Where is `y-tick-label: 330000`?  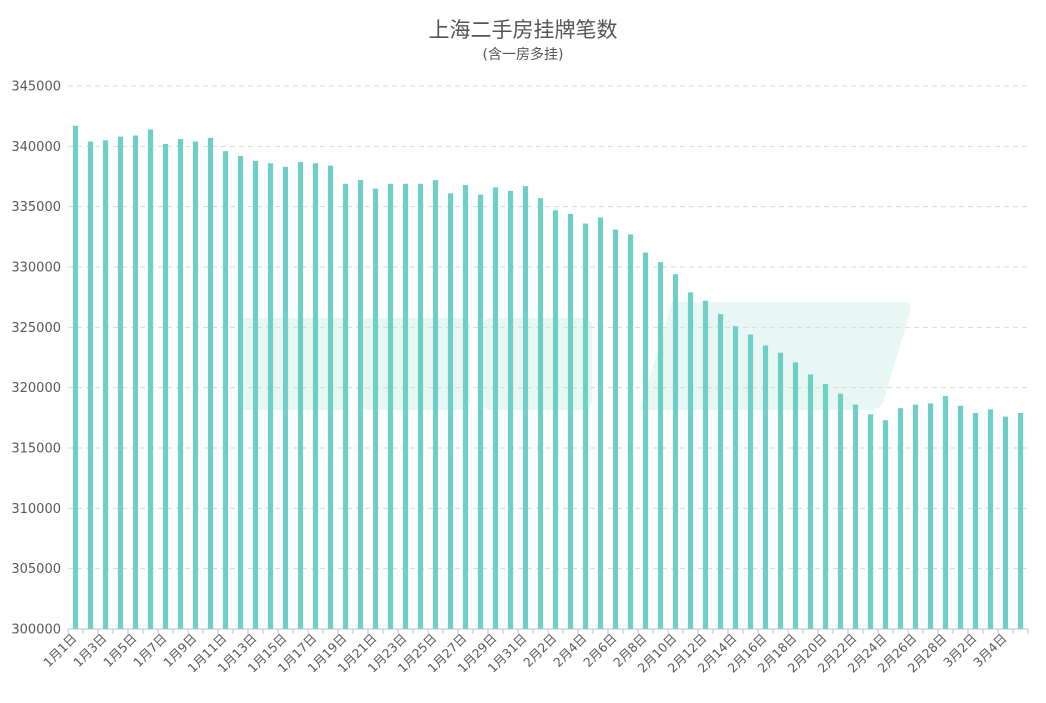
y-tick-label: 330000 is located at coordinates (36, 268).